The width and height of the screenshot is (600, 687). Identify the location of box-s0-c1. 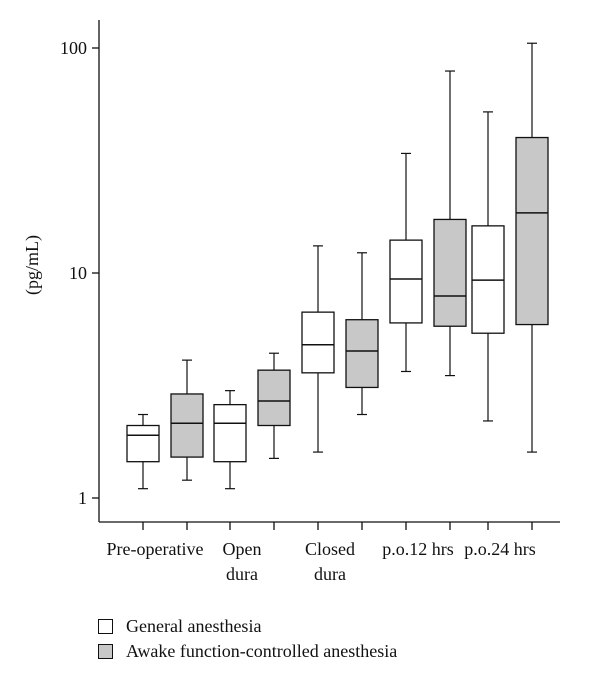
(230, 440).